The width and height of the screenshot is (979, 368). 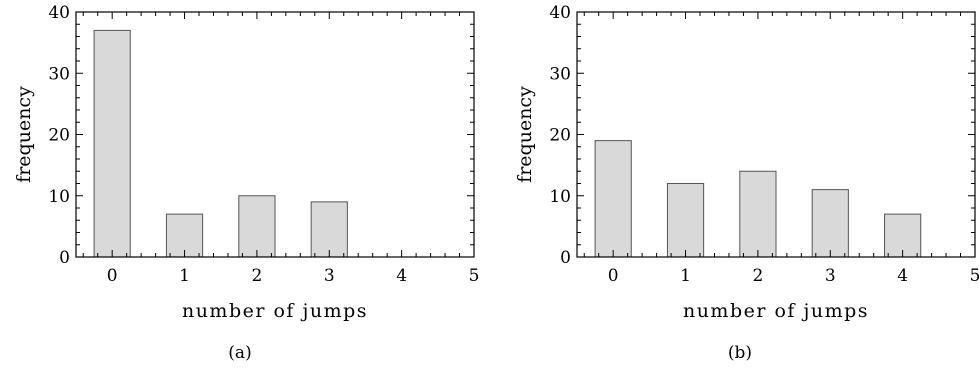 What do you see at coordinates (239, 353) in the screenshot?
I see `panel-caption: (a)` at bounding box center [239, 353].